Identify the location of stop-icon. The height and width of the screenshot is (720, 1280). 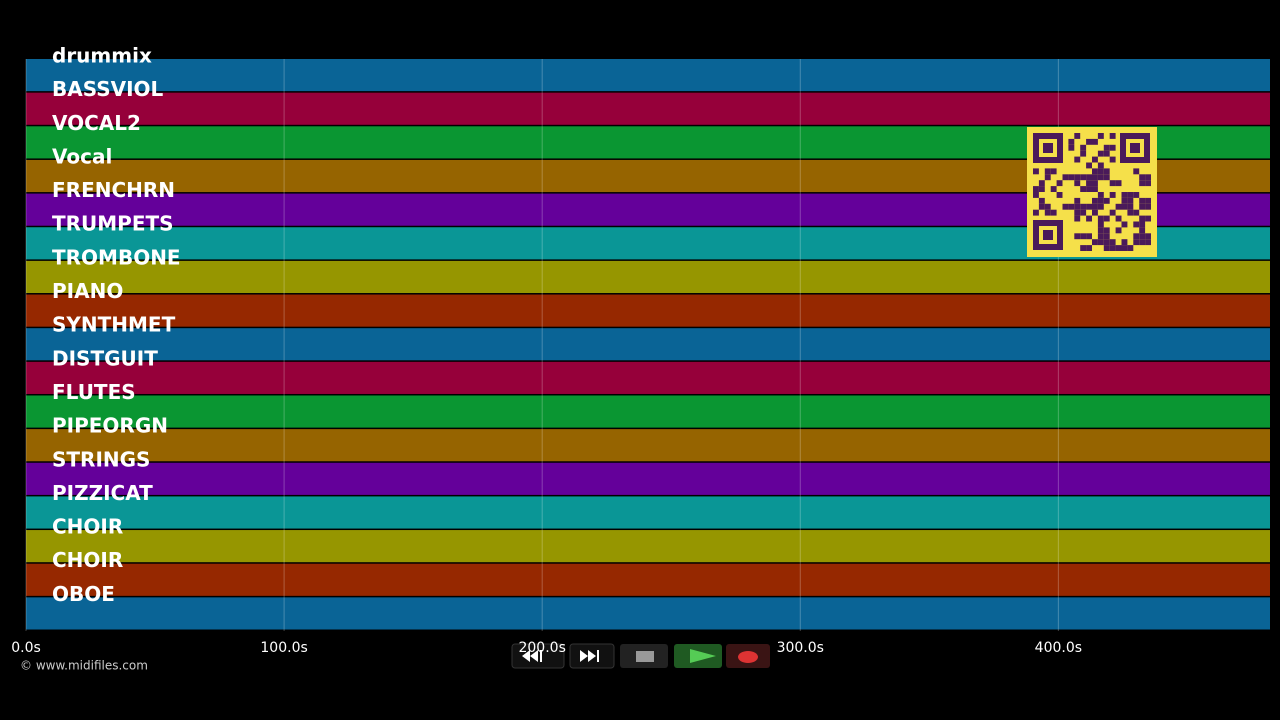
(645, 656).